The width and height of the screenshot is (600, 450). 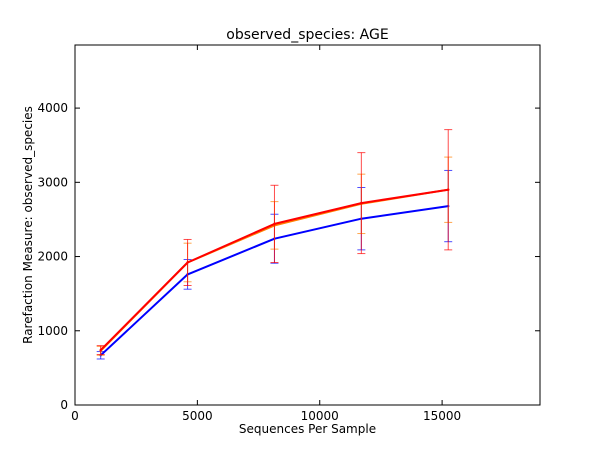 I want to click on y-tick-label: 3000, so click(x=52, y=182).